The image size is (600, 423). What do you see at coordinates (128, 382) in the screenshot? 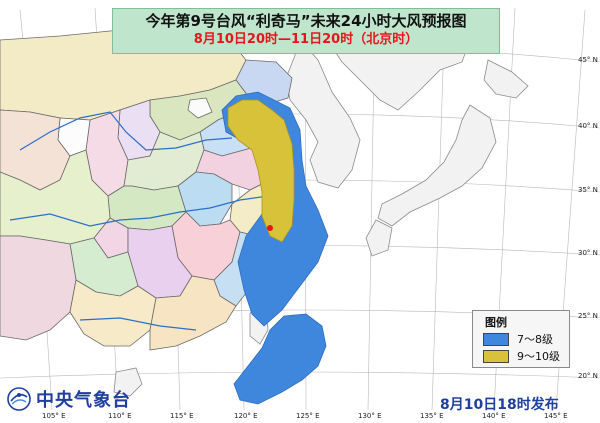
I see `hainan` at bounding box center [128, 382].